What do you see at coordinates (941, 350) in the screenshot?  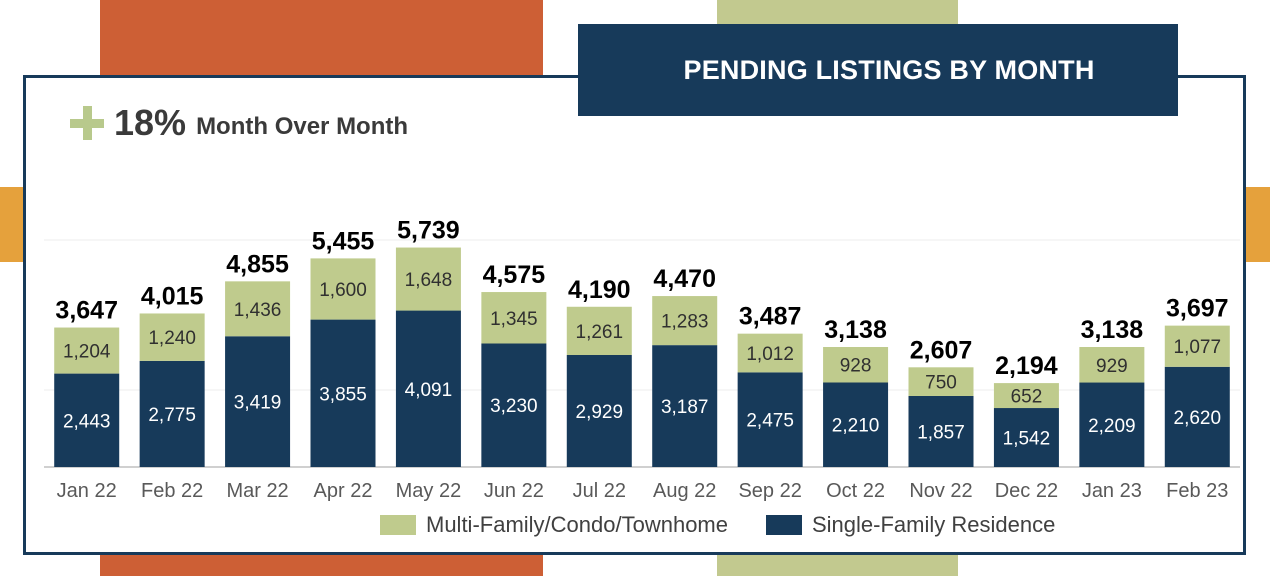 I see `total-label-10: 2,607` at bounding box center [941, 350].